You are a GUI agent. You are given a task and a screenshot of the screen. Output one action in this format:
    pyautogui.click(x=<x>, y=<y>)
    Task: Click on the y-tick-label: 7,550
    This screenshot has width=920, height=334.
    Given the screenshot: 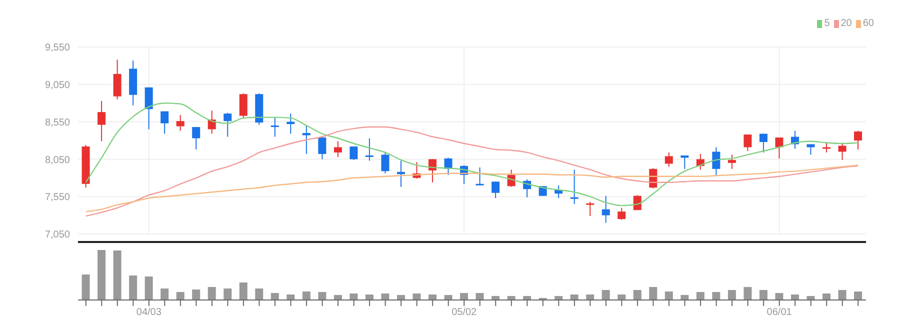 What is the action you would take?
    pyautogui.click(x=57, y=198)
    